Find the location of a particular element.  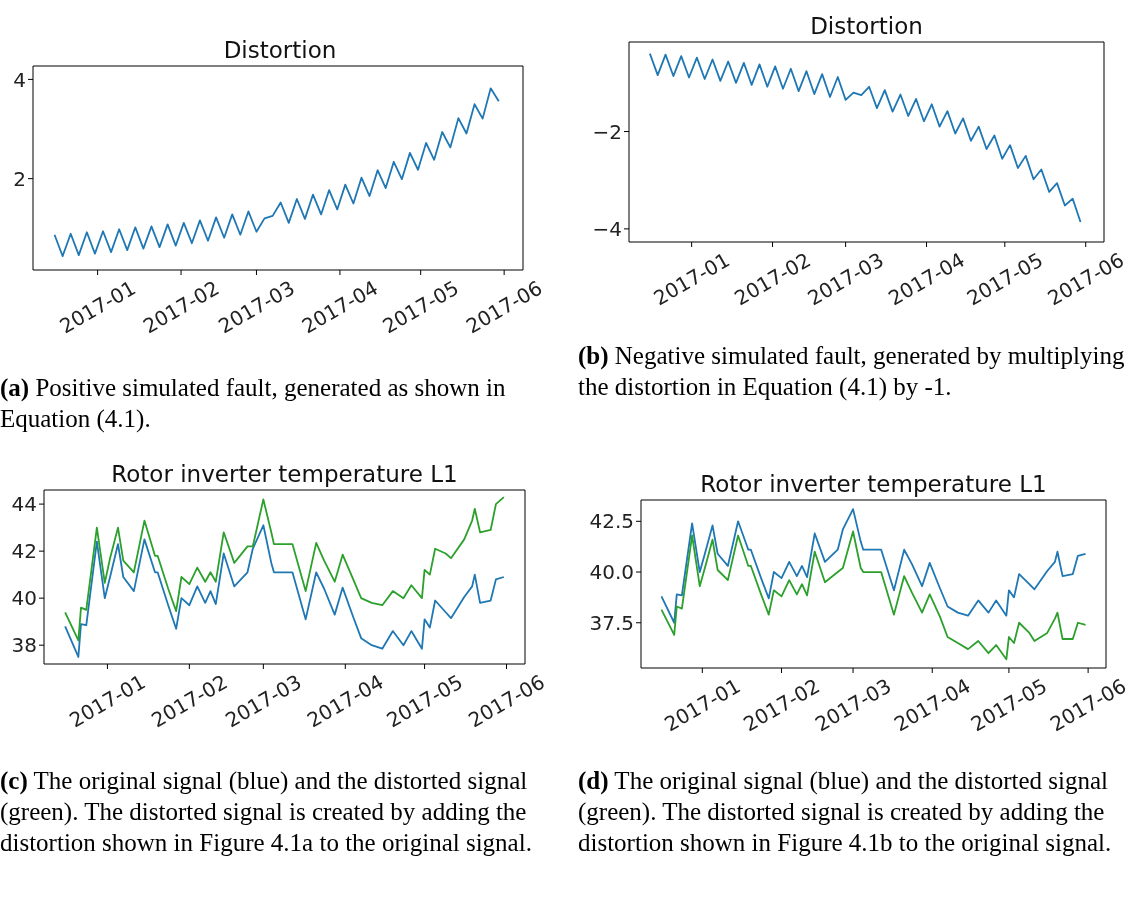

y-tick-label: 42 is located at coordinates (24, 551).